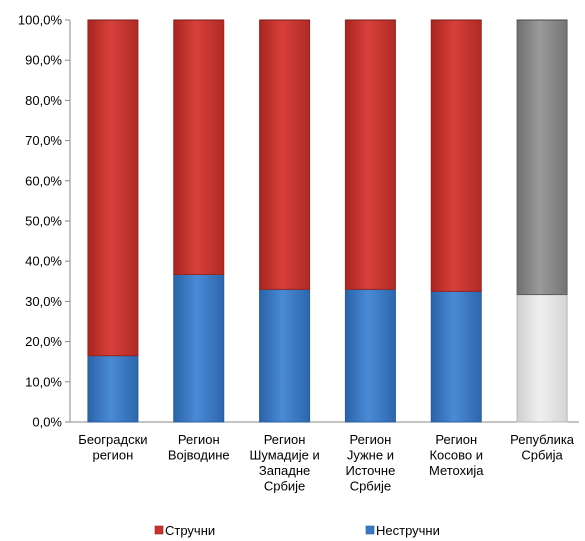 The image size is (585, 541). I want to click on y-tick-label: 20,0%, so click(43, 341).